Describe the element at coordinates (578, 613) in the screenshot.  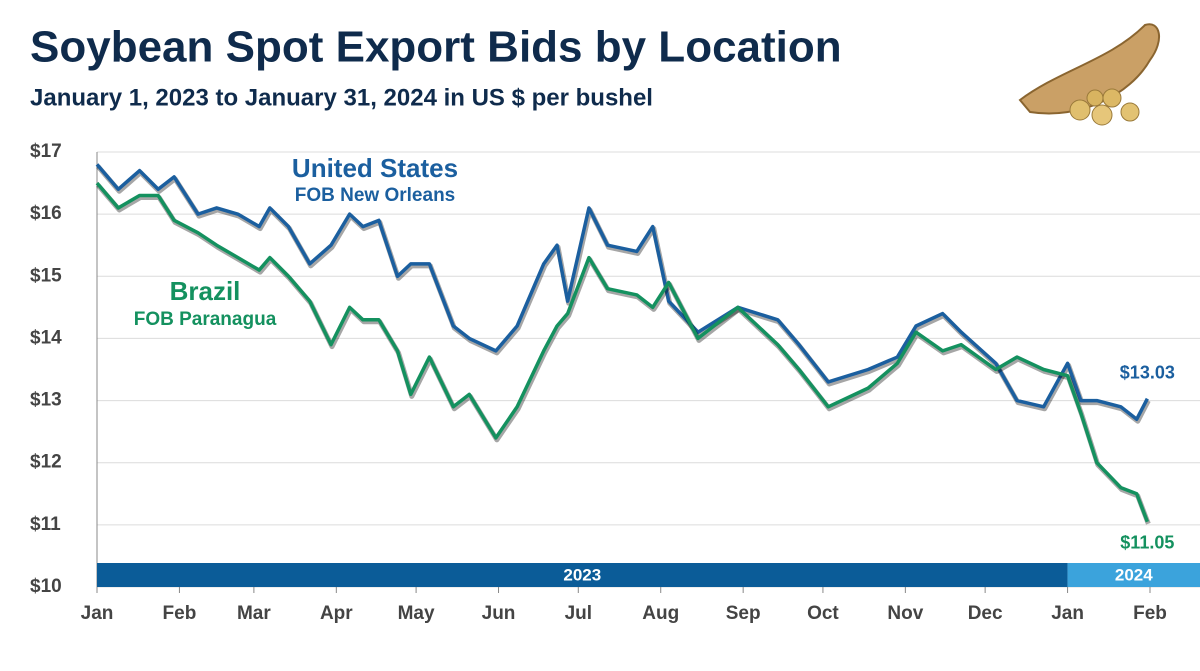
I see `x-tick-label: Jul` at that location.